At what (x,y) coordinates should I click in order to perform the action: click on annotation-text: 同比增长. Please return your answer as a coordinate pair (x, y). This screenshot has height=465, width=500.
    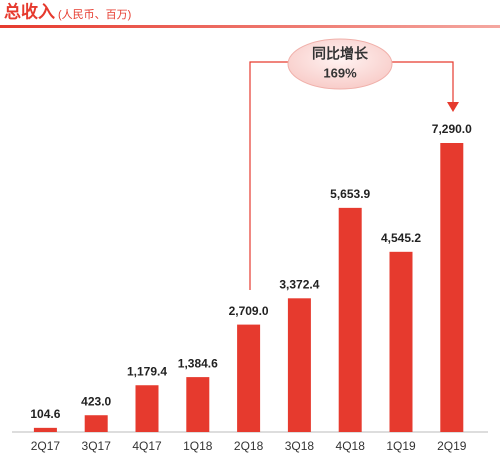
    Looking at the image, I should click on (340, 54).